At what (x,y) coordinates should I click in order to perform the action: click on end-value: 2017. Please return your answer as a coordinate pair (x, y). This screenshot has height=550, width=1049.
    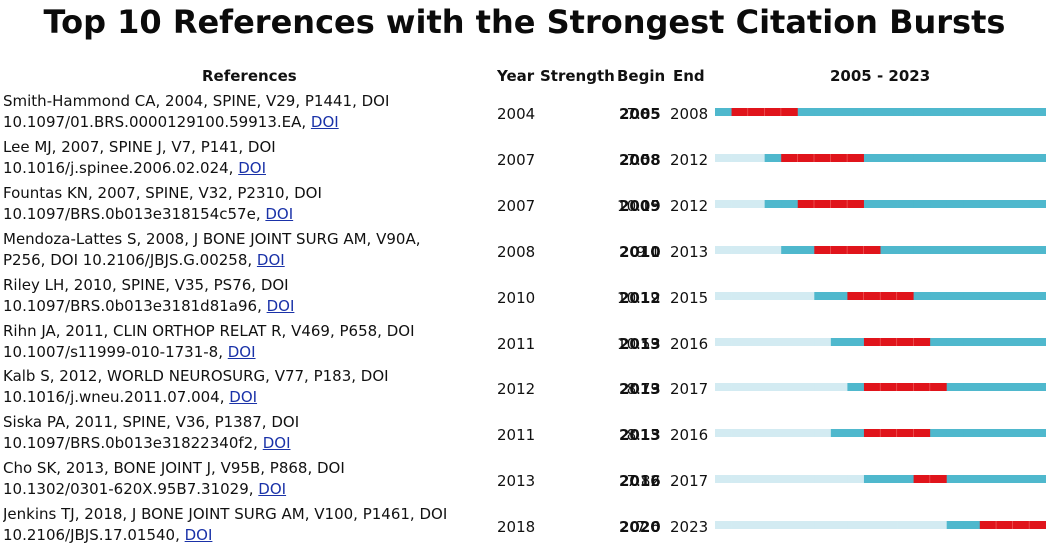
    Looking at the image, I should click on (689, 481).